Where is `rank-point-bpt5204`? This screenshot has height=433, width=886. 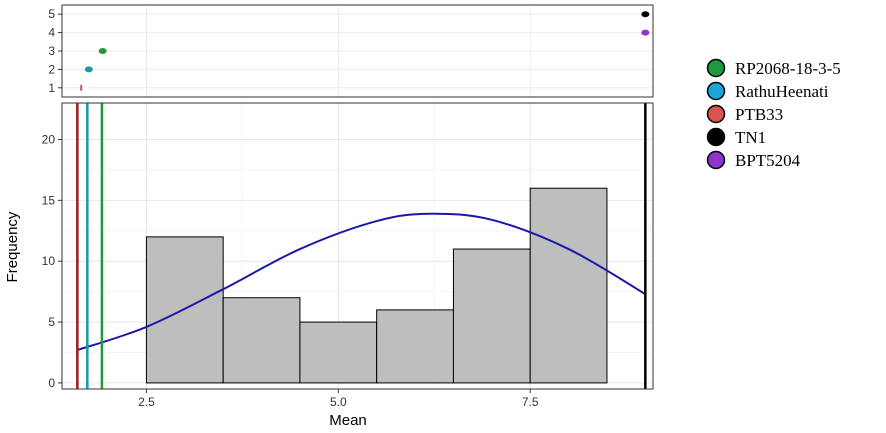
rank-point-bpt5204 is located at coordinates (645, 32).